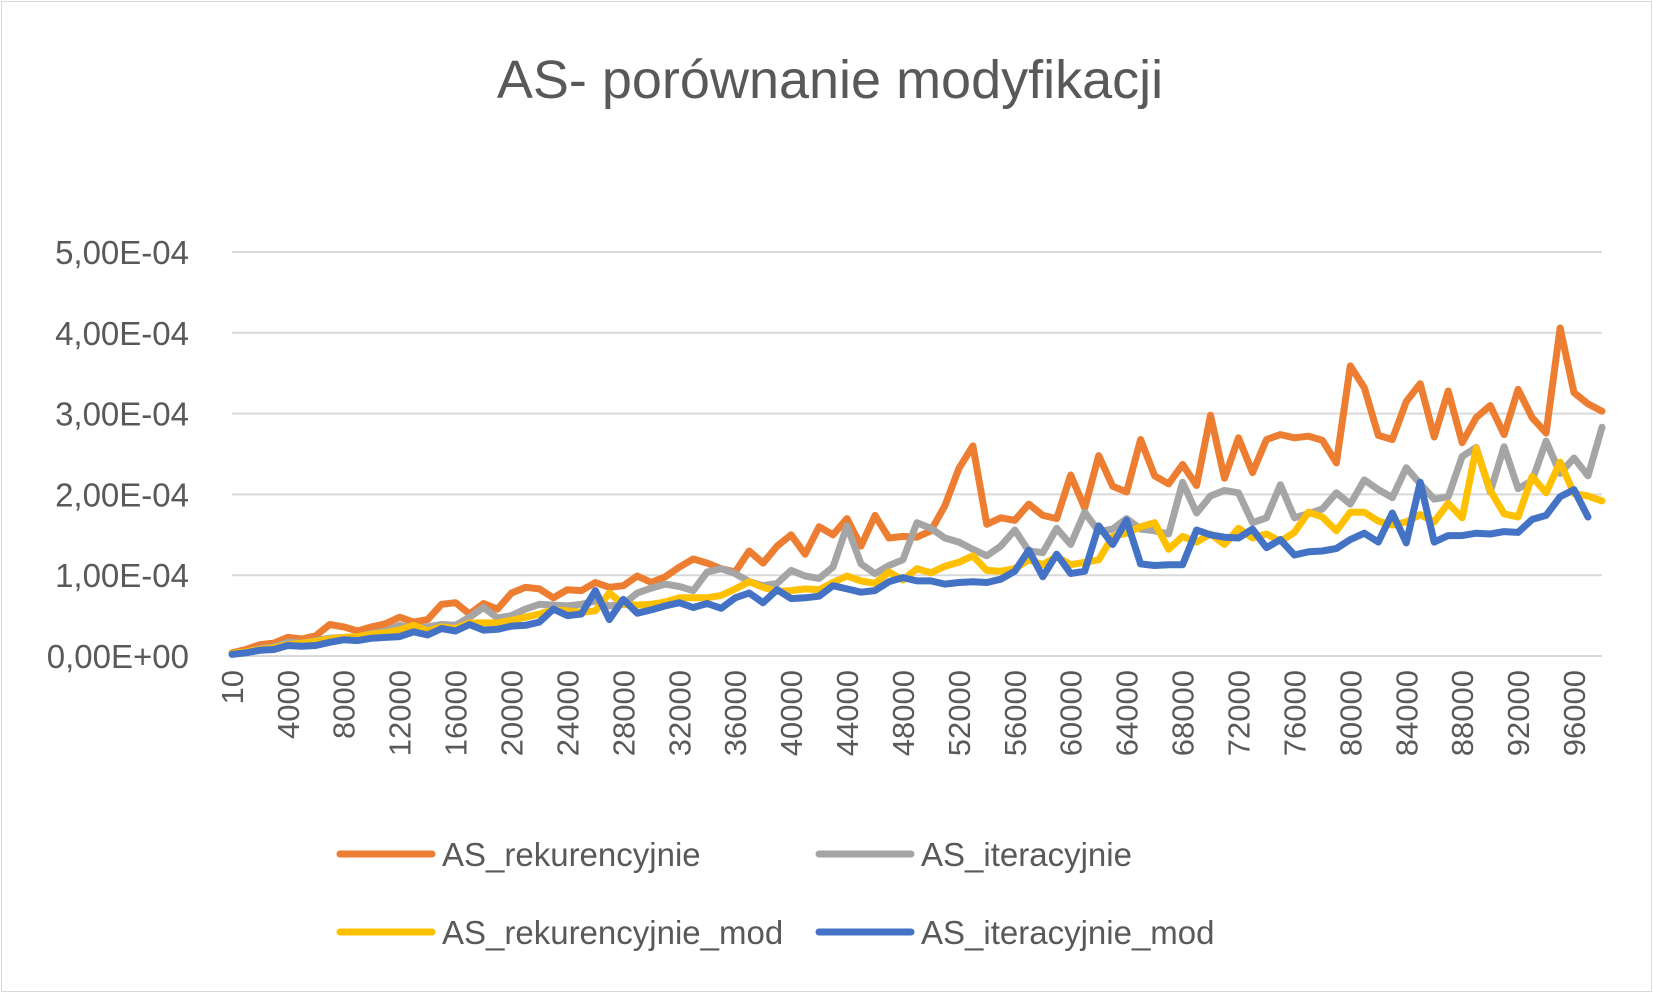 Image resolution: width=1653 pixels, height=993 pixels. I want to click on x-tick-label: 64000, so click(1127, 713).